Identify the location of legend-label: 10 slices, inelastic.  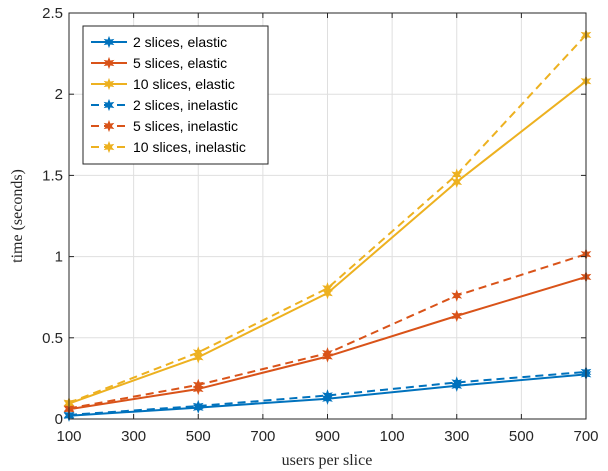
(189, 147).